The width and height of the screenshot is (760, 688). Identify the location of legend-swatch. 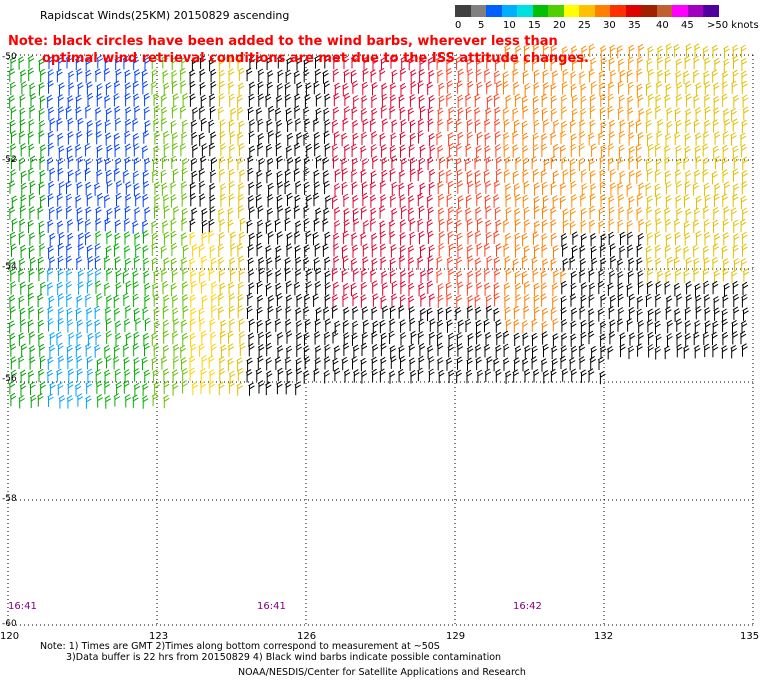
(618, 11).